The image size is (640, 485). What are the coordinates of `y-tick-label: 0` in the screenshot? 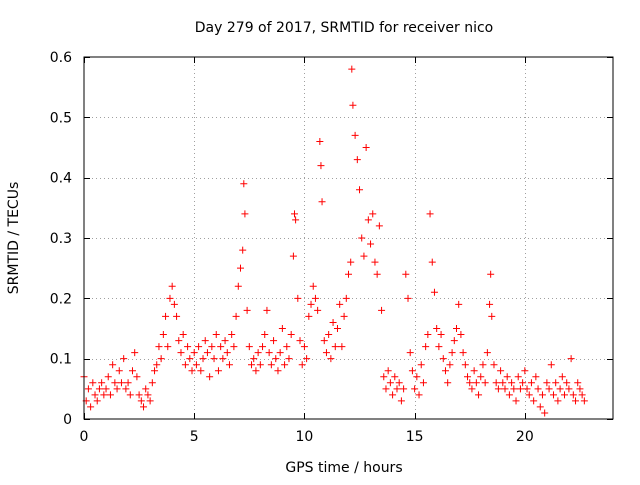 It's located at (67, 420).